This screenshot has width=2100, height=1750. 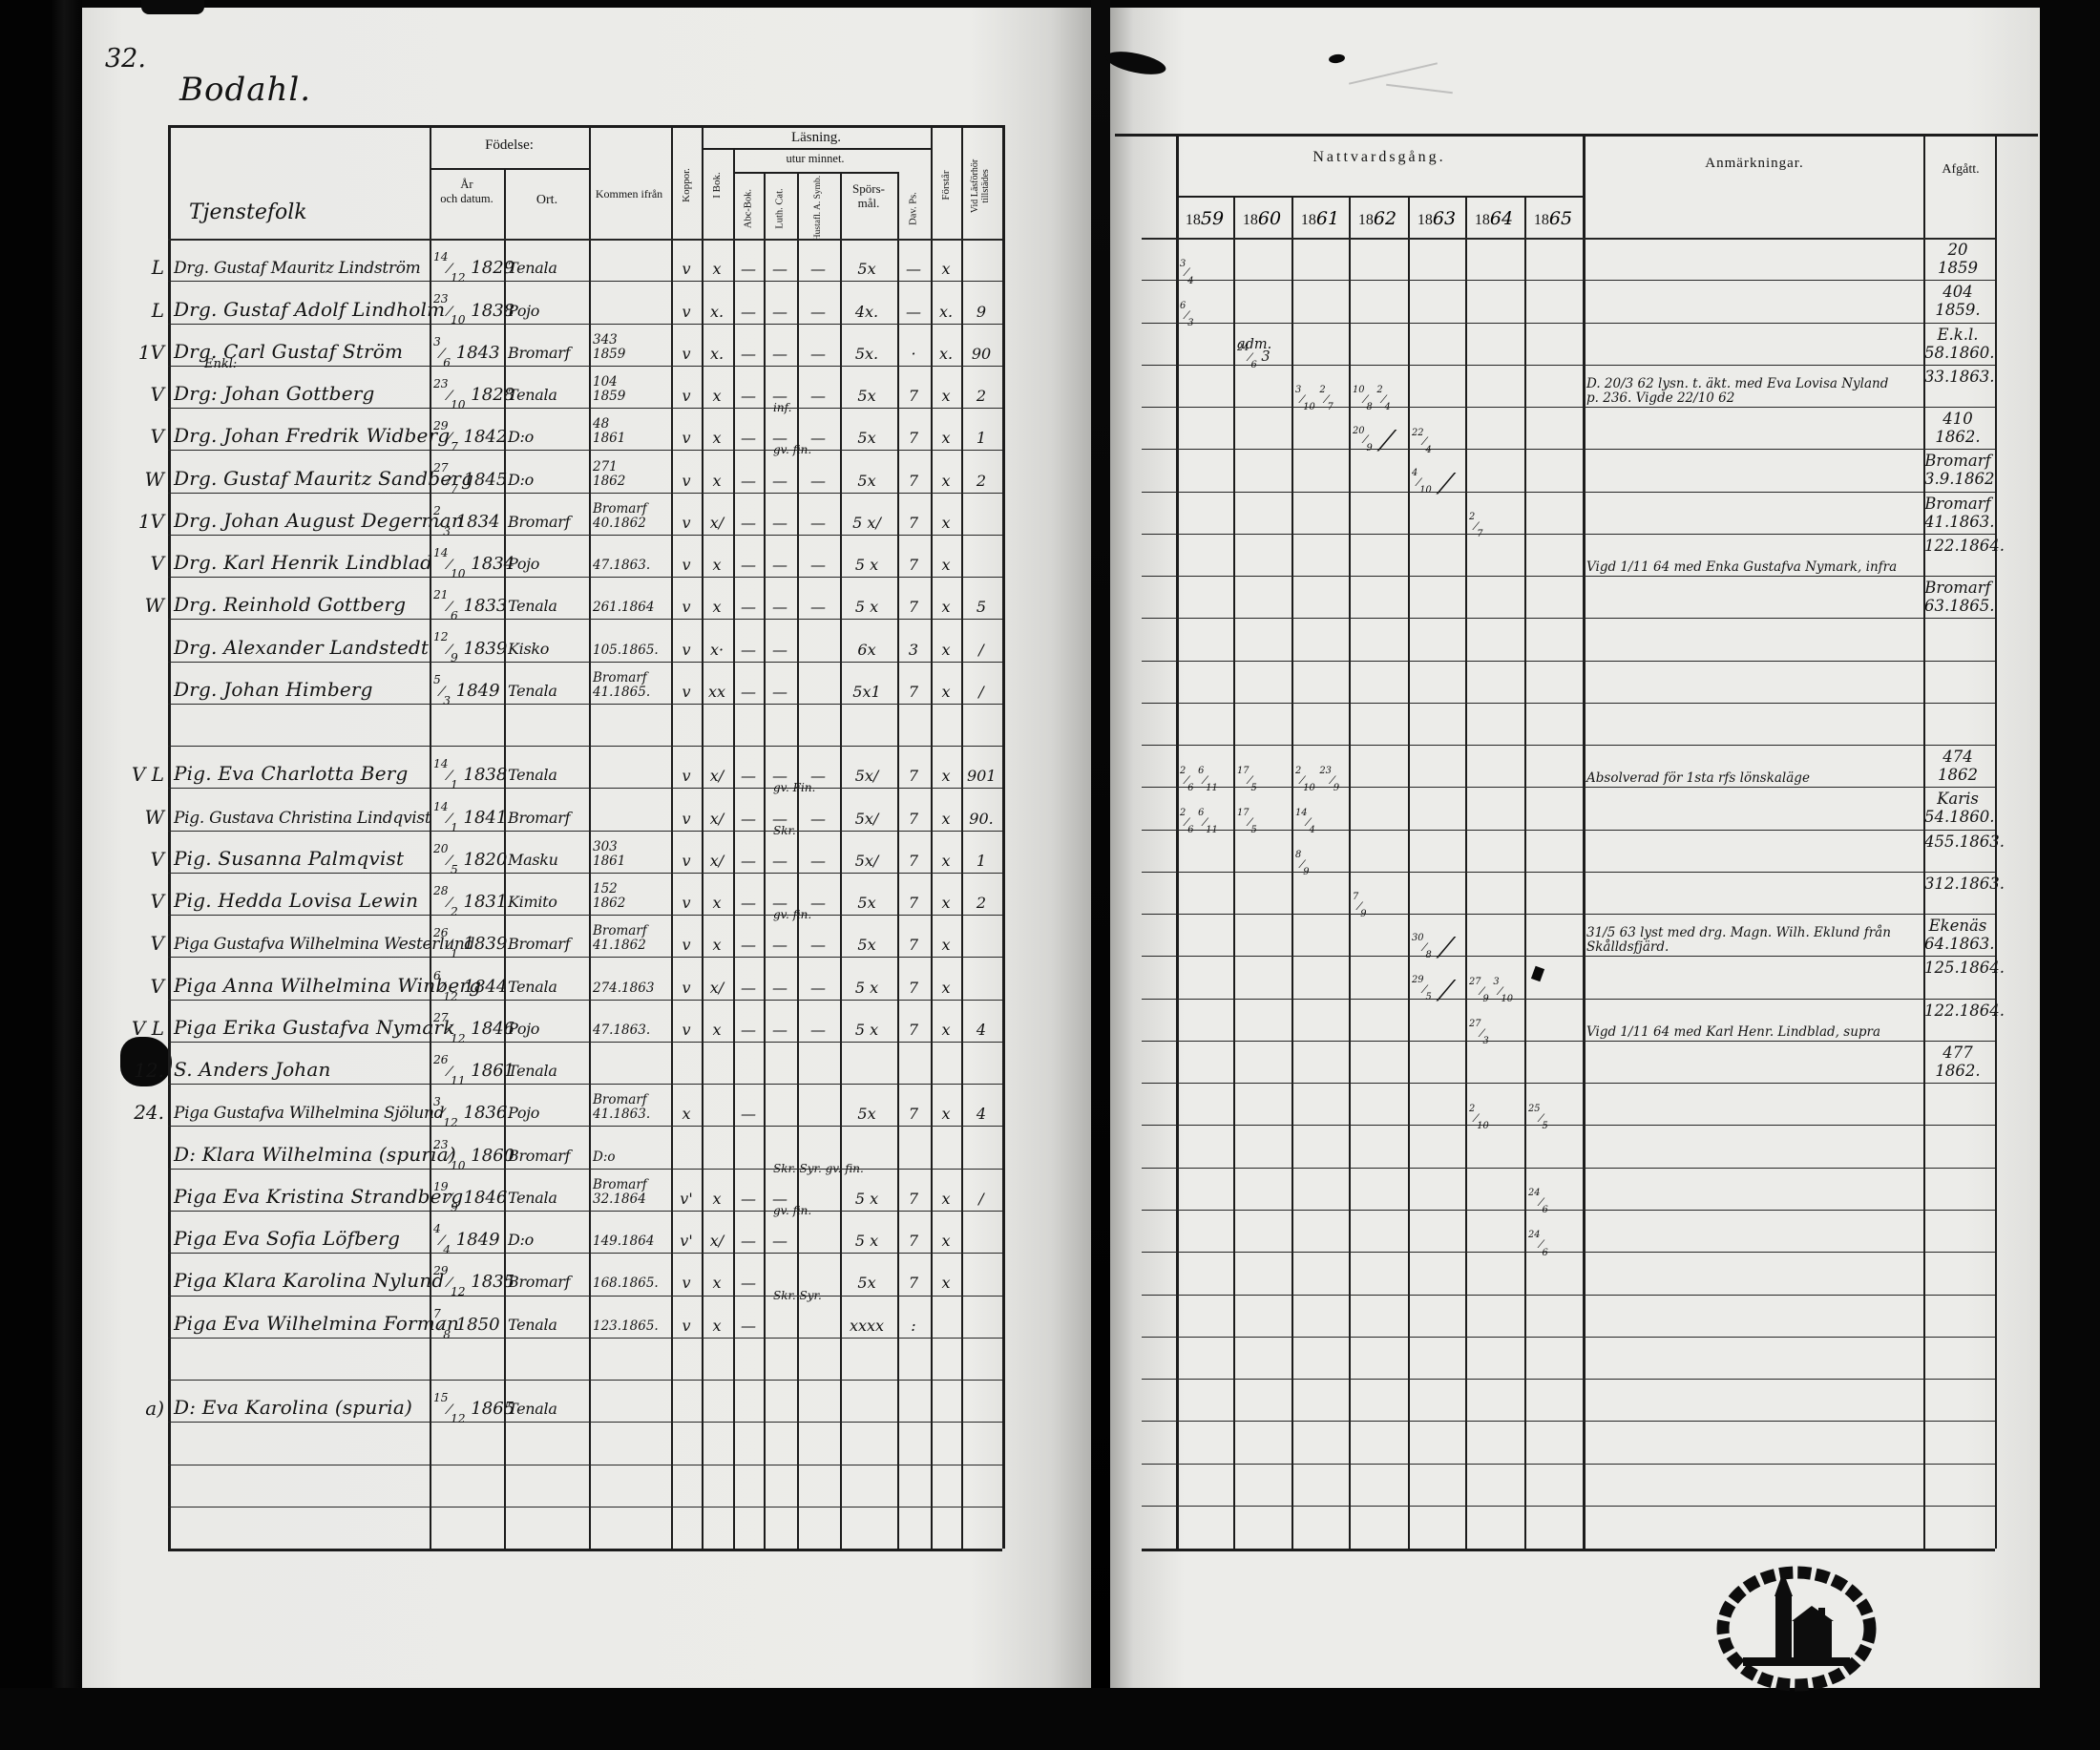 I want to click on year-column-label-1860: 1860, so click(x=1262, y=218).